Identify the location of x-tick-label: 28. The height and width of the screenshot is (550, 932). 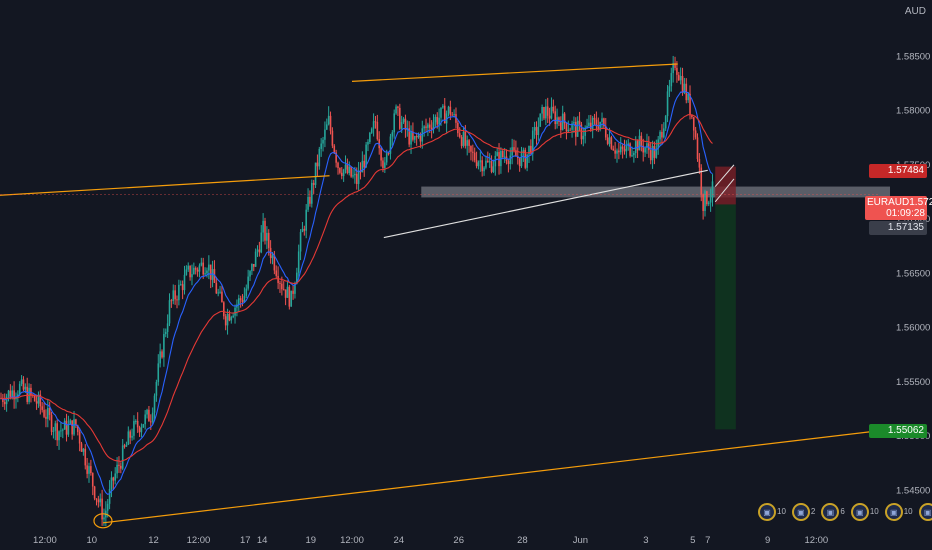
(522, 540).